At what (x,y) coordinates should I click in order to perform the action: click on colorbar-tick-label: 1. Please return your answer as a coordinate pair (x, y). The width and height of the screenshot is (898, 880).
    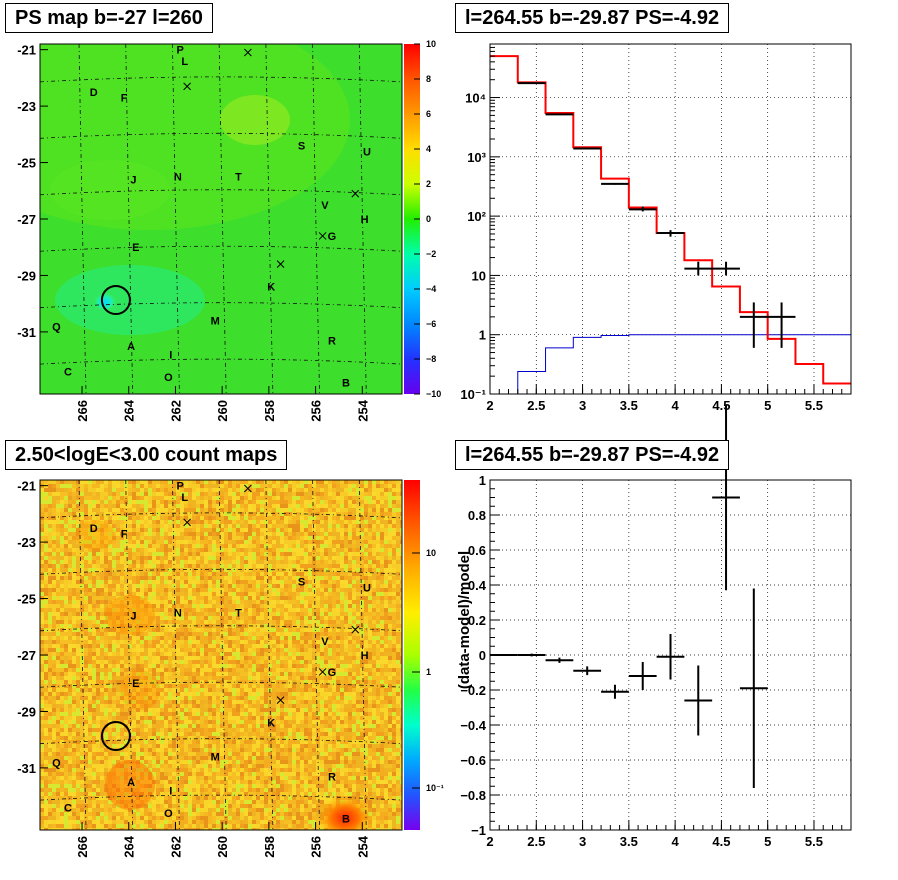
    Looking at the image, I should click on (428, 672).